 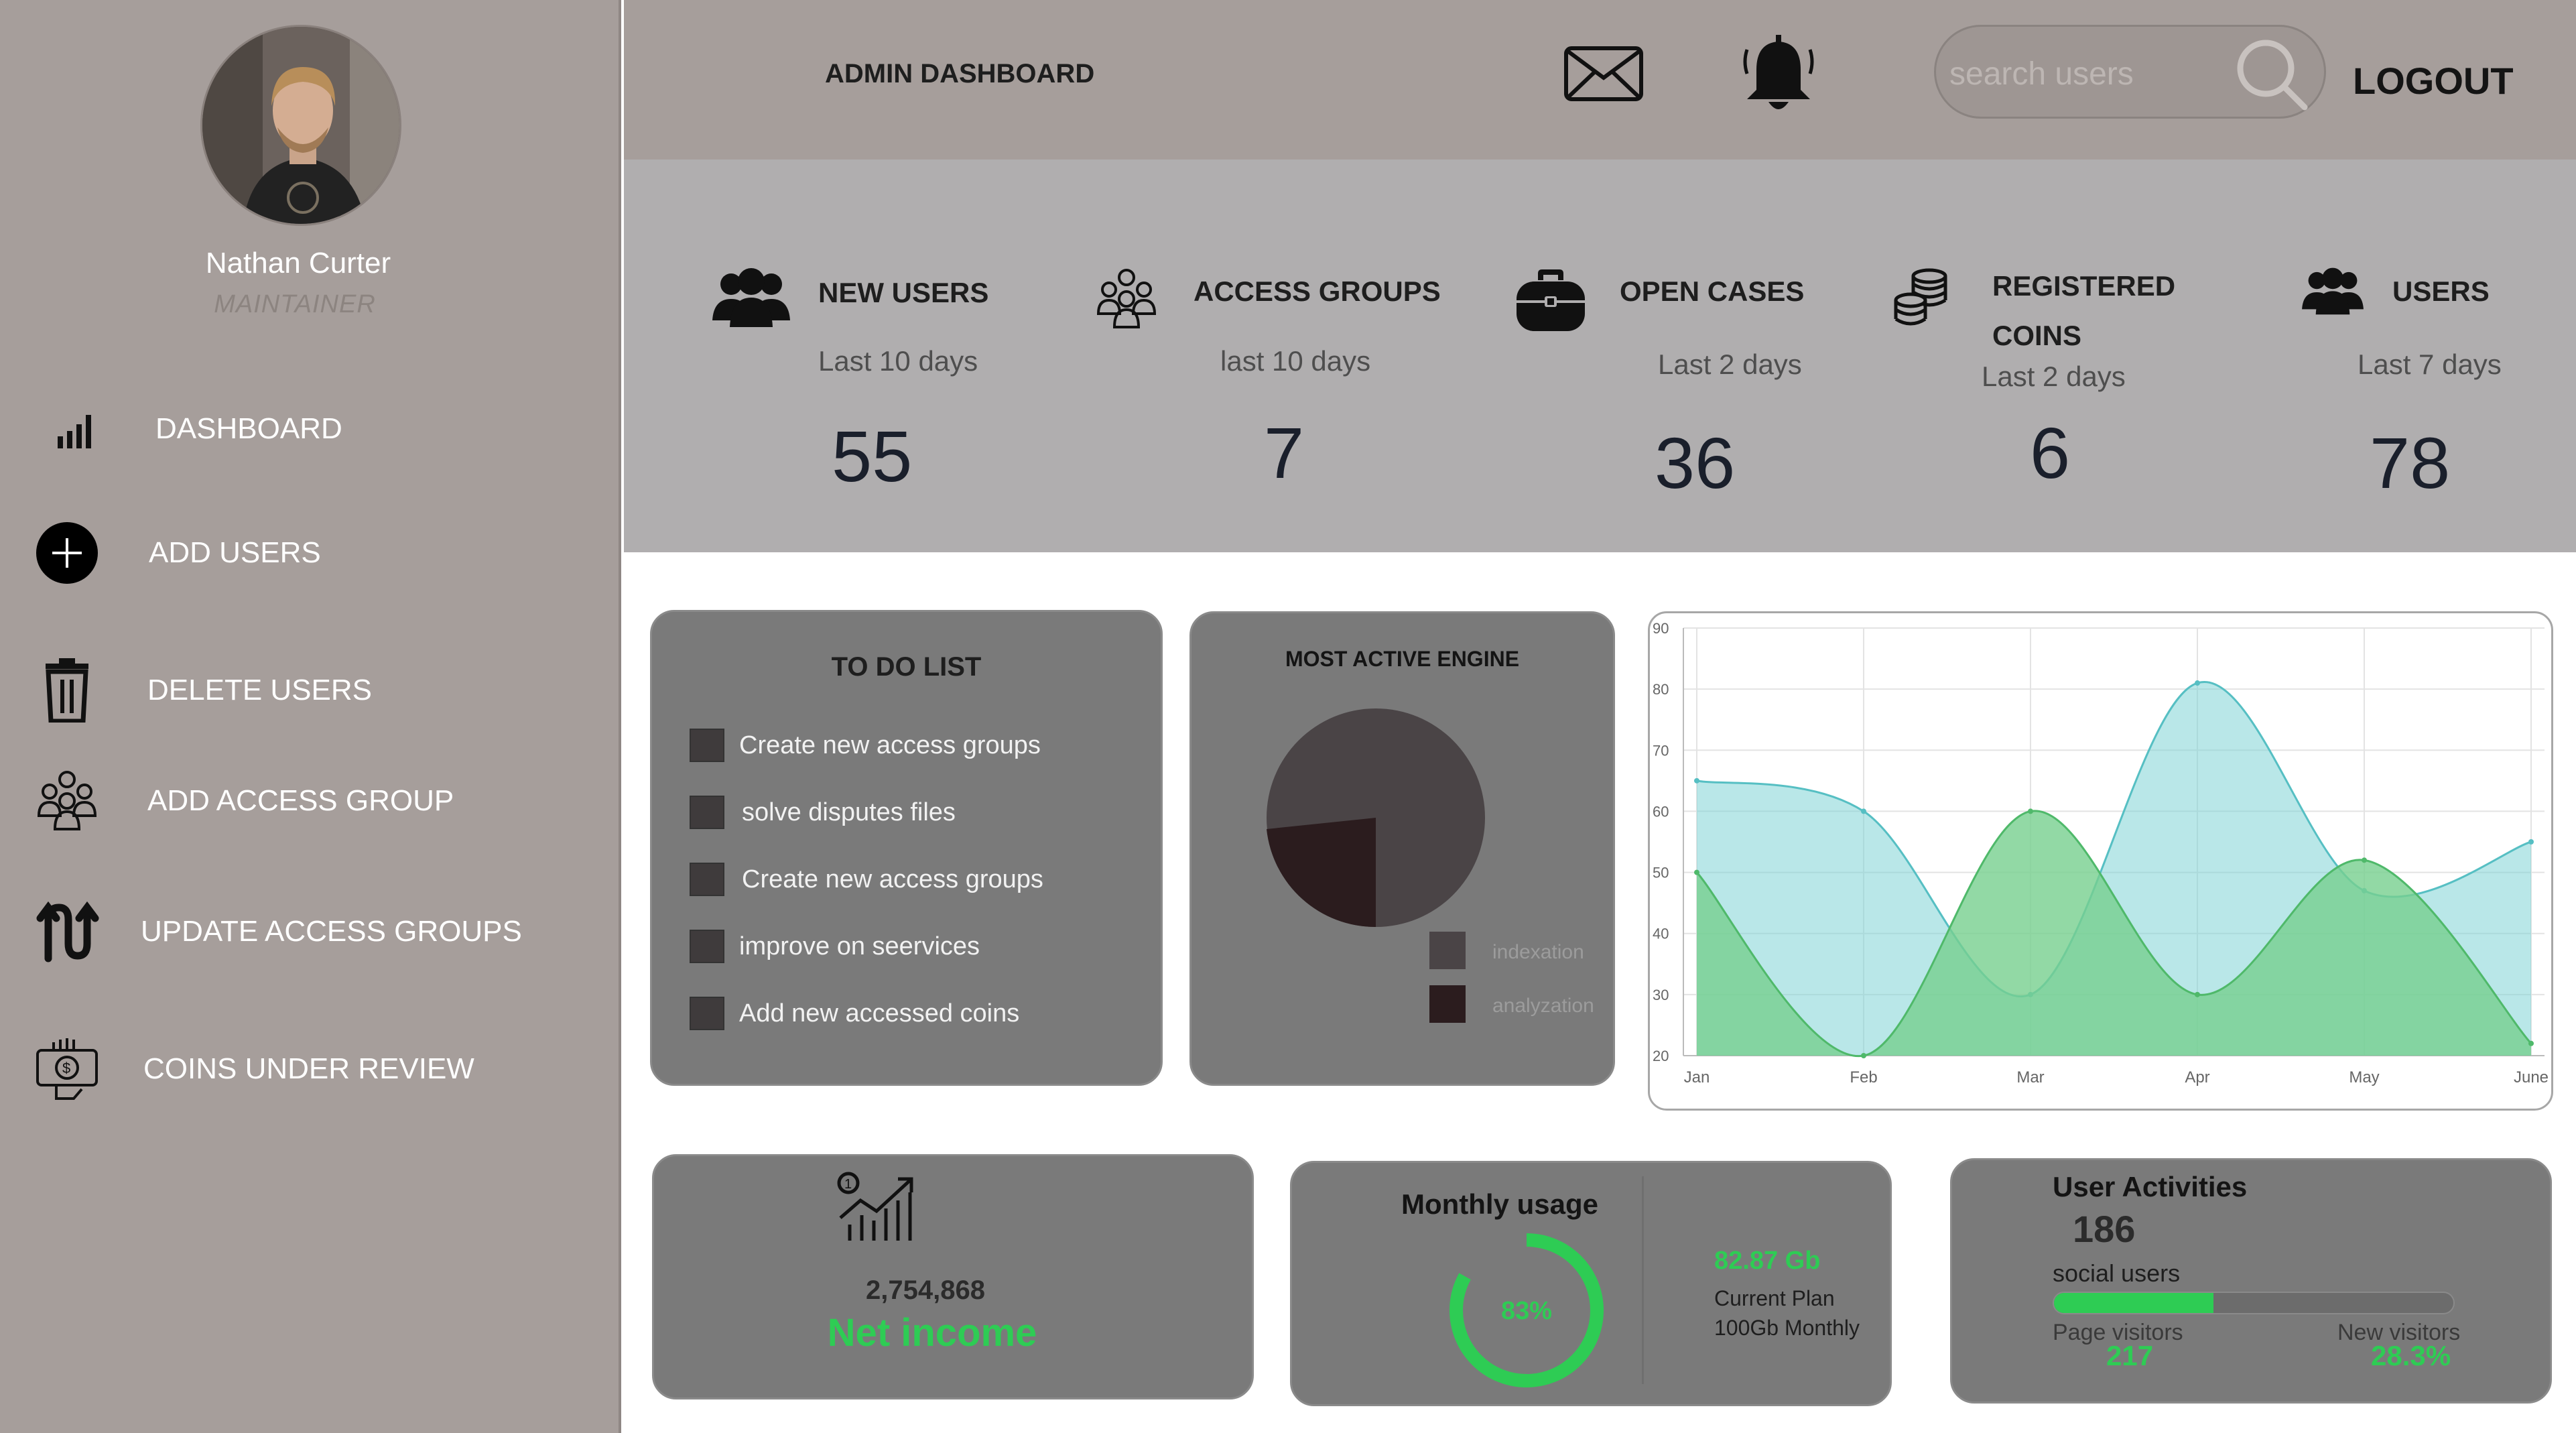 I want to click on activities-subtitle: social users, so click(x=2117, y=1273).